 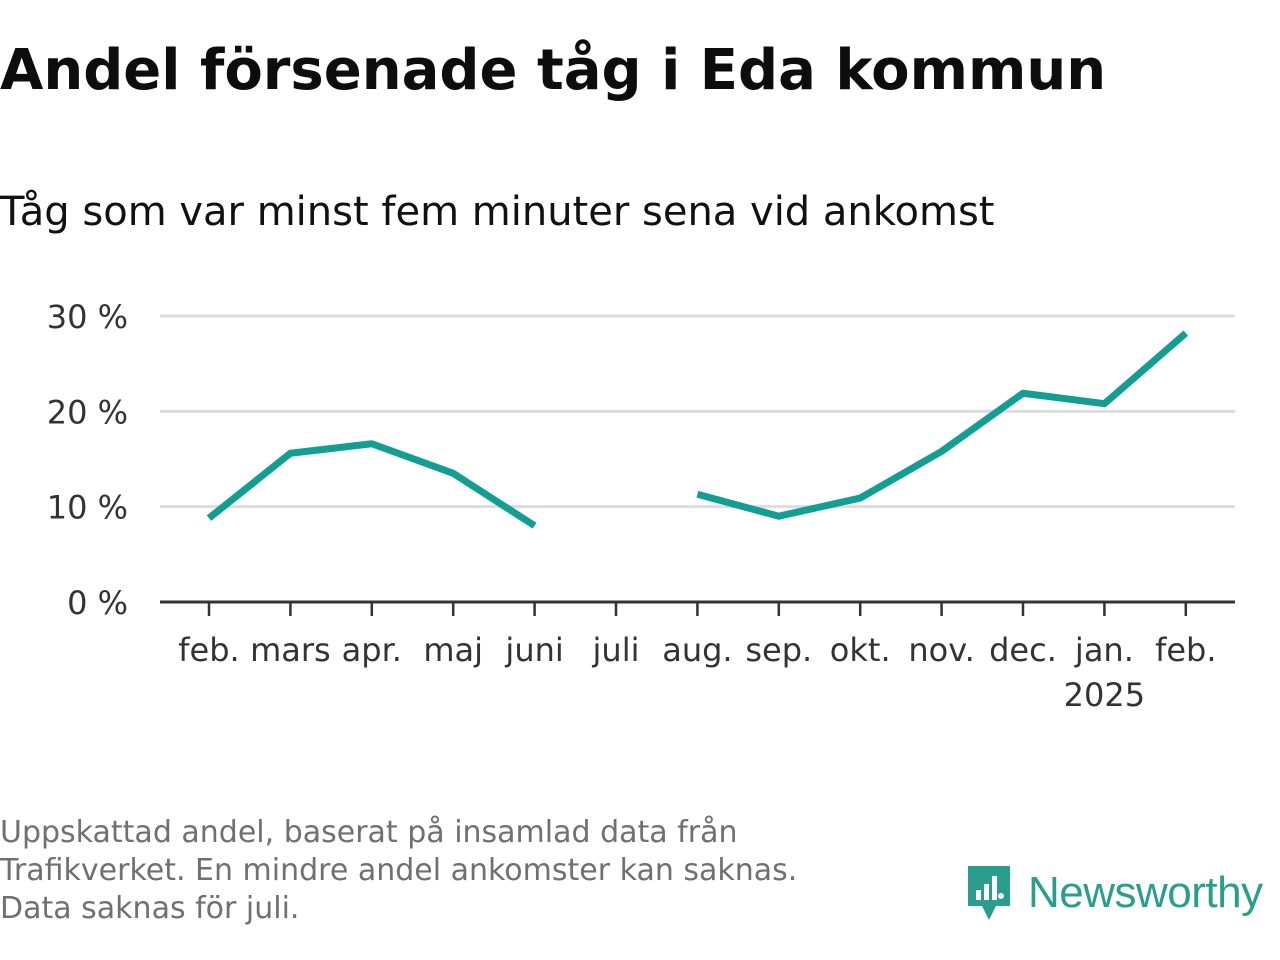 I want to click on y-tick-label: 30 %, so click(x=87, y=317).